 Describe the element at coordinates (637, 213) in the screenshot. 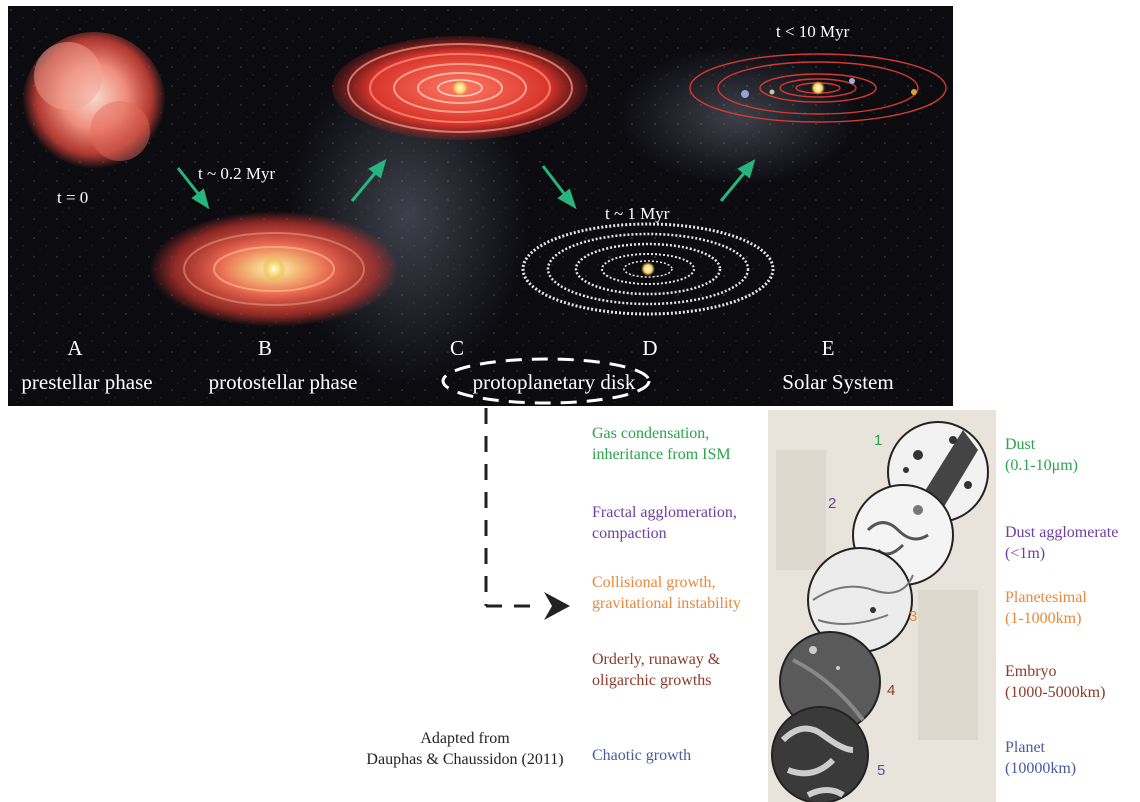

I see `time-label-d: t ~ 1 Myr` at that location.